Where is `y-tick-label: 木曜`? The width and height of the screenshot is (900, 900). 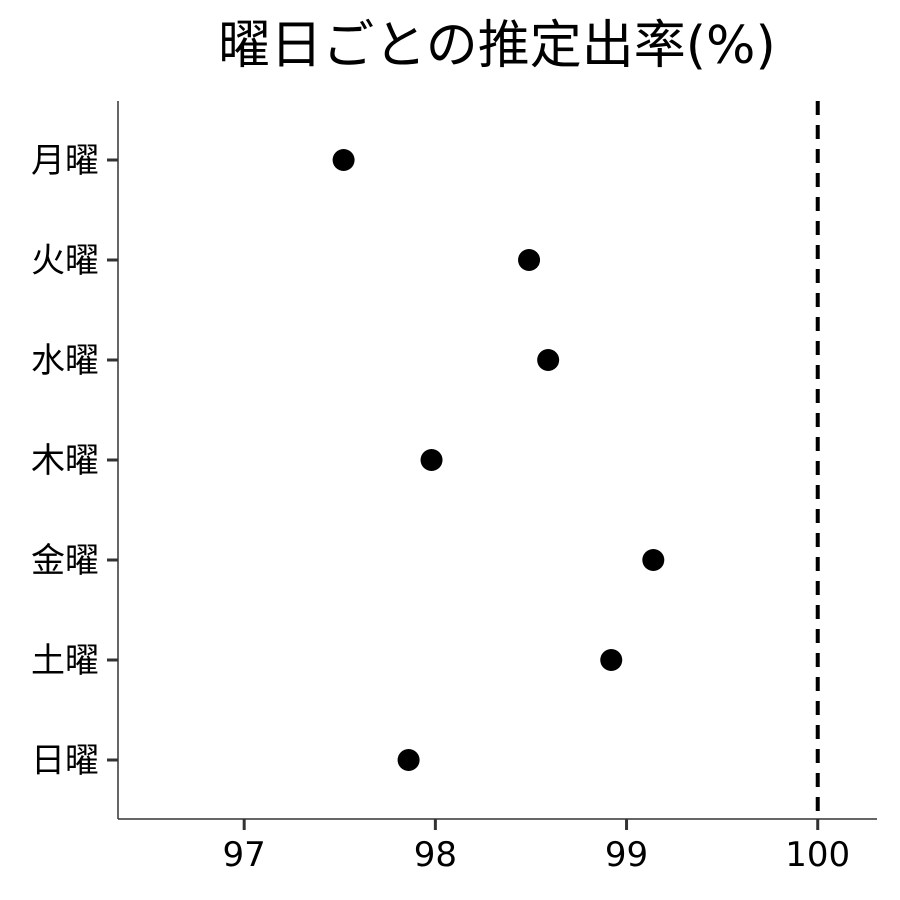 y-tick-label: 木曜 is located at coordinates (65, 461).